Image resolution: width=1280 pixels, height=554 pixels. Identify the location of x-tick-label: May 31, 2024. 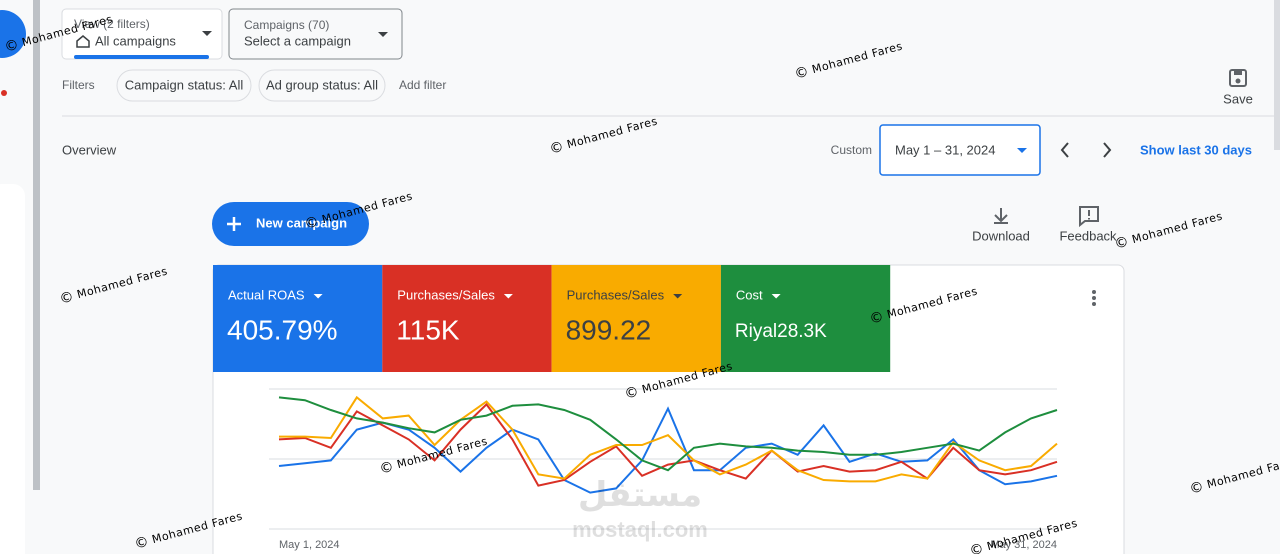
(1023, 545).